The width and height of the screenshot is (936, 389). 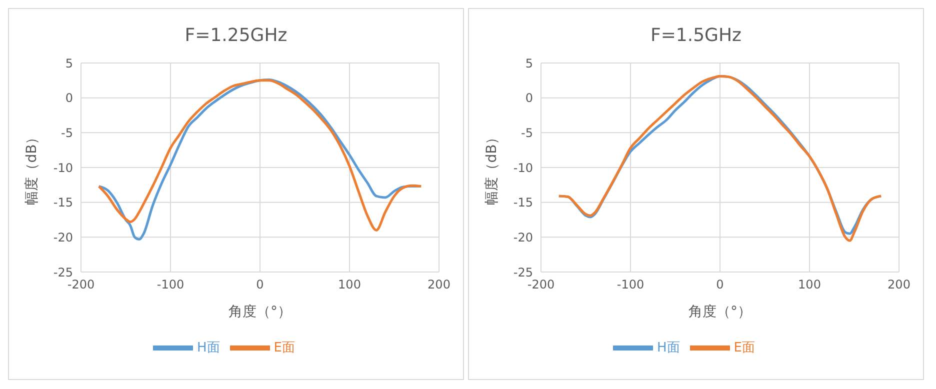 I want to click on chart-title: F=1.25GHz, so click(x=236, y=36).